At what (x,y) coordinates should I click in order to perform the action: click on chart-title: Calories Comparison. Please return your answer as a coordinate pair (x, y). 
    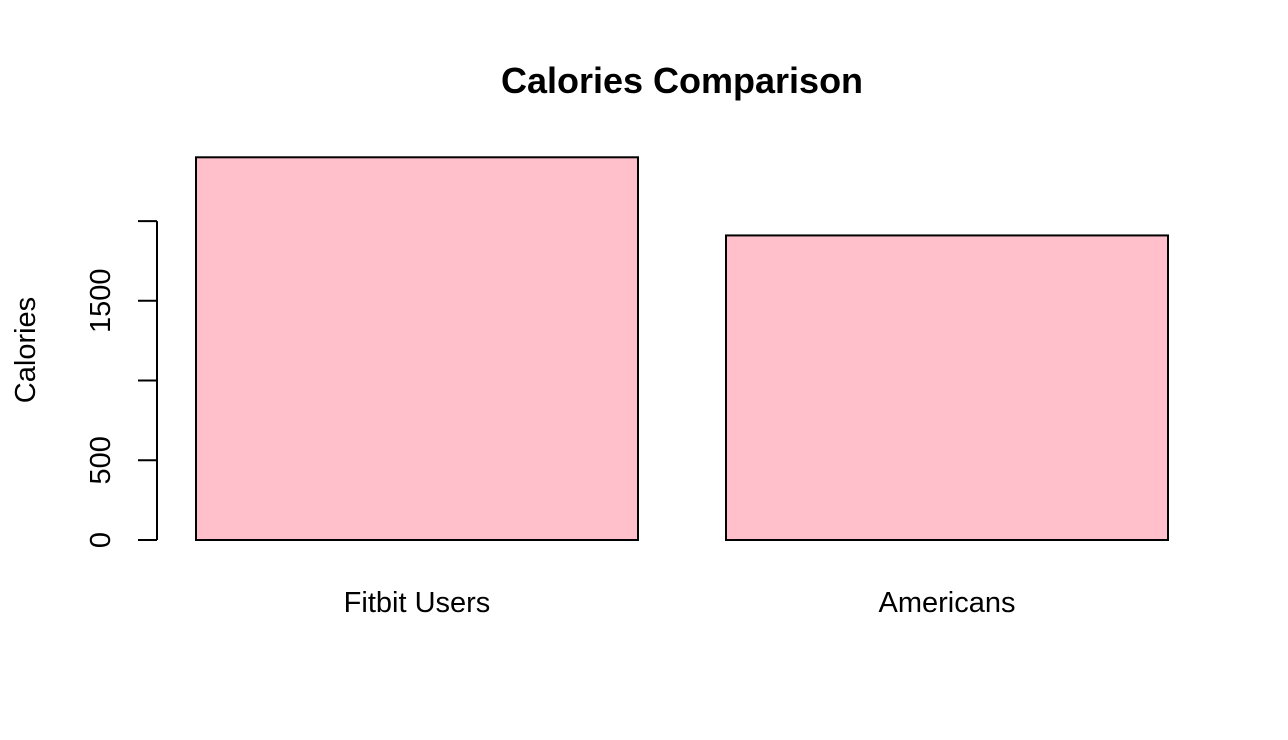
    Looking at the image, I should click on (682, 80).